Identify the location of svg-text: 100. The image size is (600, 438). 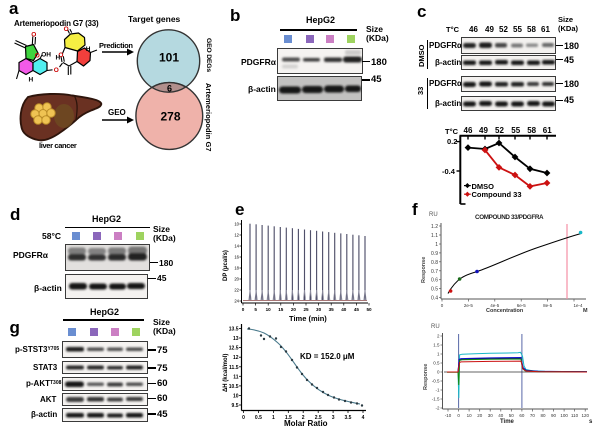
(564, 415).